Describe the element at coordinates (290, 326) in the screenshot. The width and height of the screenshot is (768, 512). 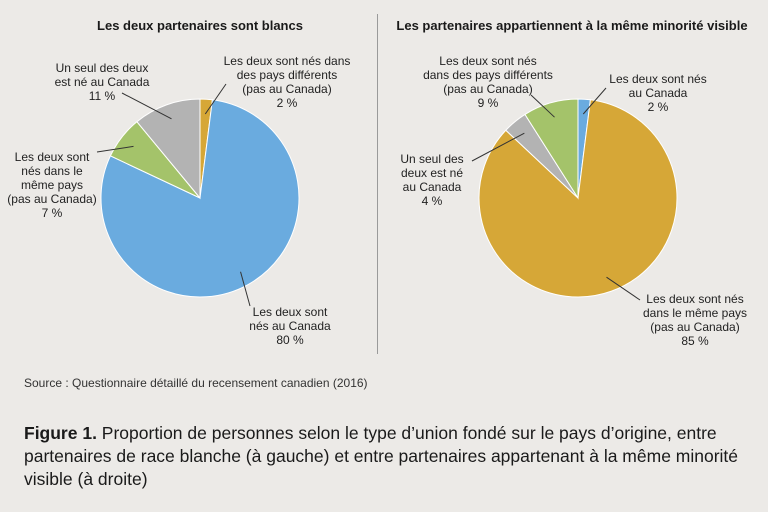
I see `left-label-born-canada: Les deux sont nés au Canada 80 %` at that location.